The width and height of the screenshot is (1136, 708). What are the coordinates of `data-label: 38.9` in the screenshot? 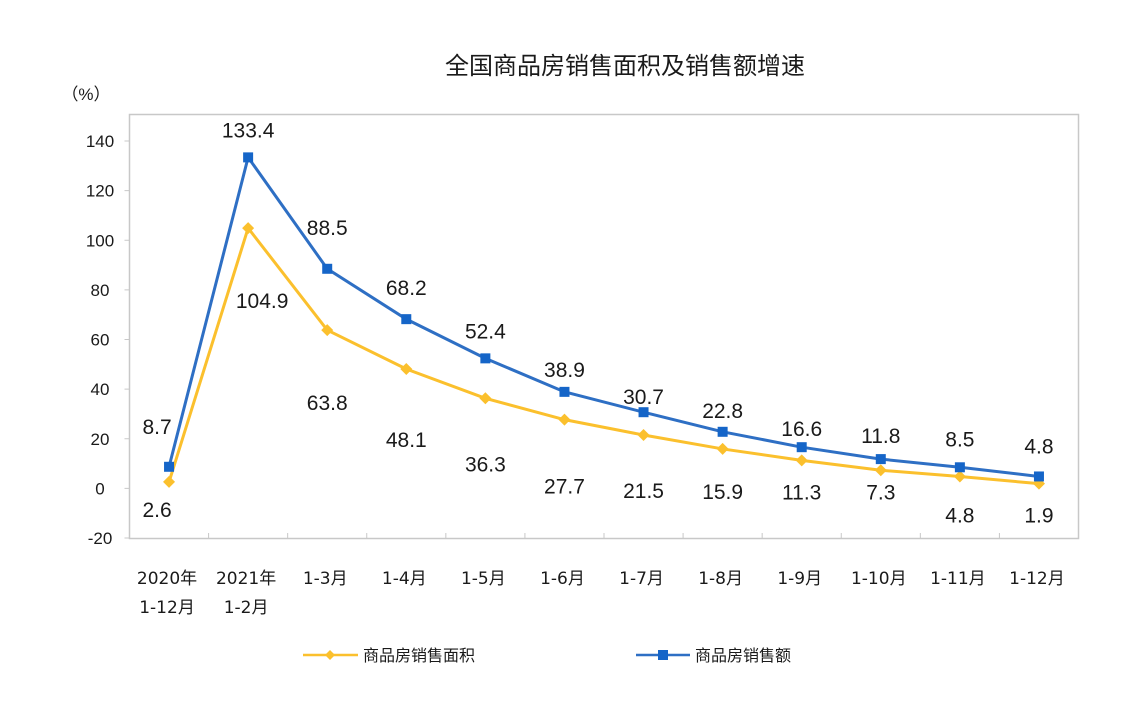 It's located at (564, 370).